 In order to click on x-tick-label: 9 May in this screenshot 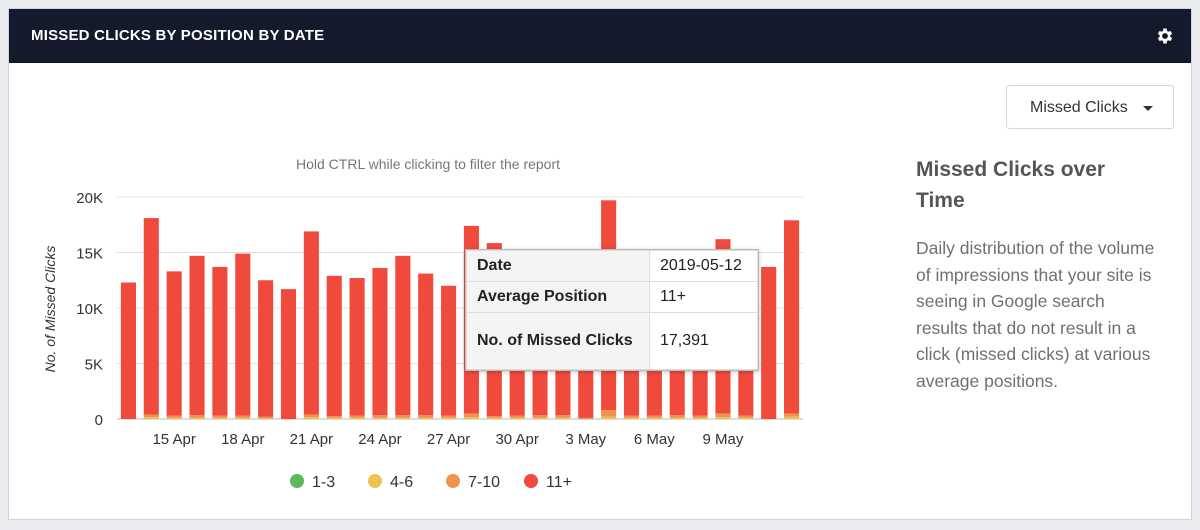, I will do `click(723, 439)`.